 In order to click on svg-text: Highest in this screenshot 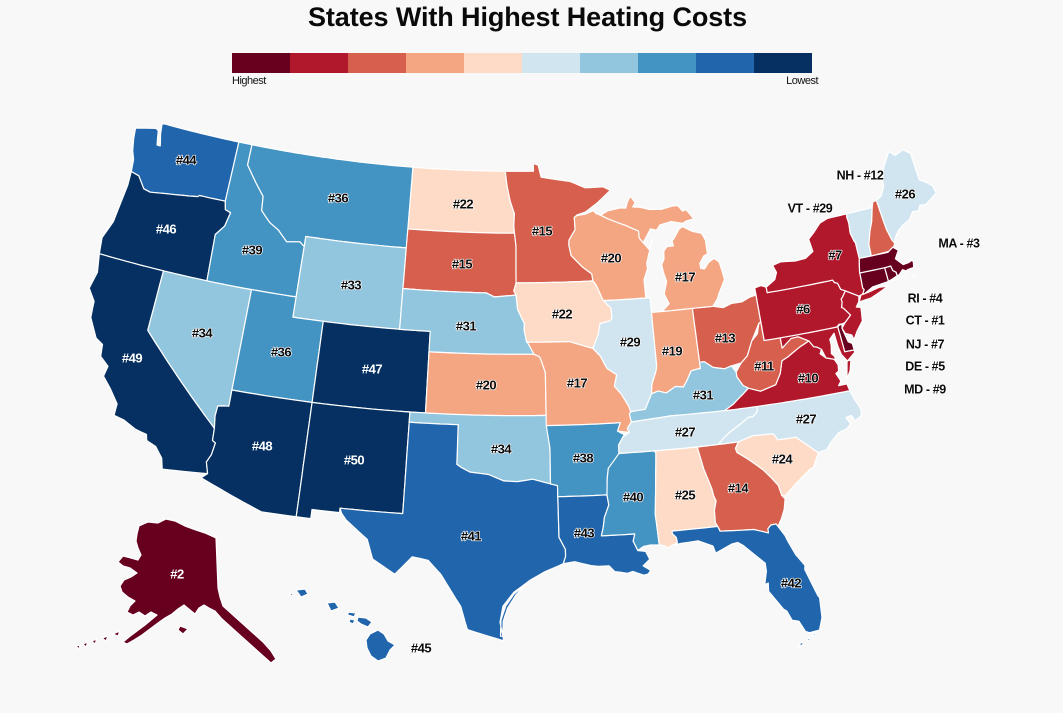, I will do `click(249, 81)`.